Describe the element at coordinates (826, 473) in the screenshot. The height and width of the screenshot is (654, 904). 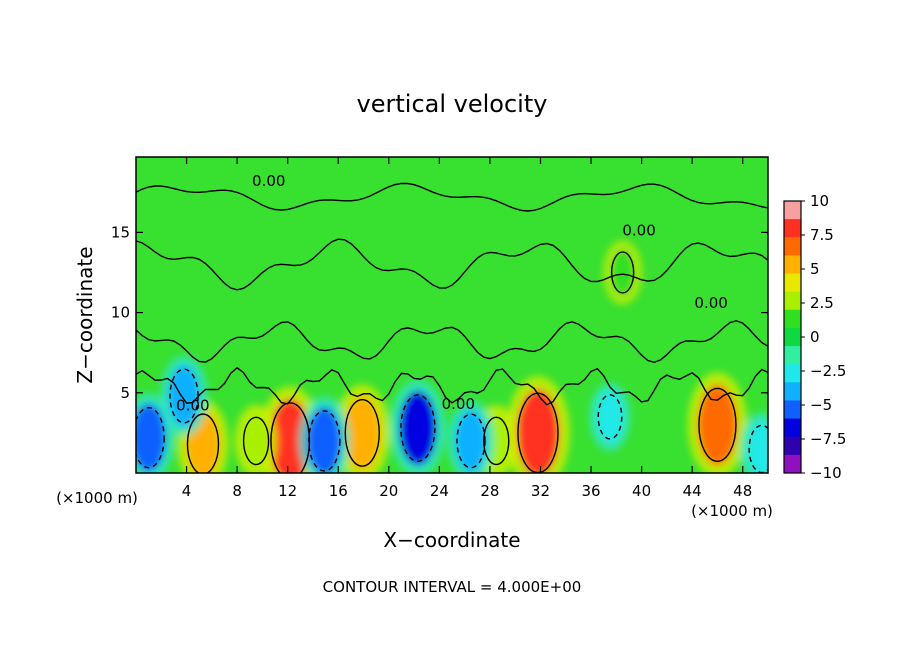
I see `colorbar-tick-label: −10` at that location.